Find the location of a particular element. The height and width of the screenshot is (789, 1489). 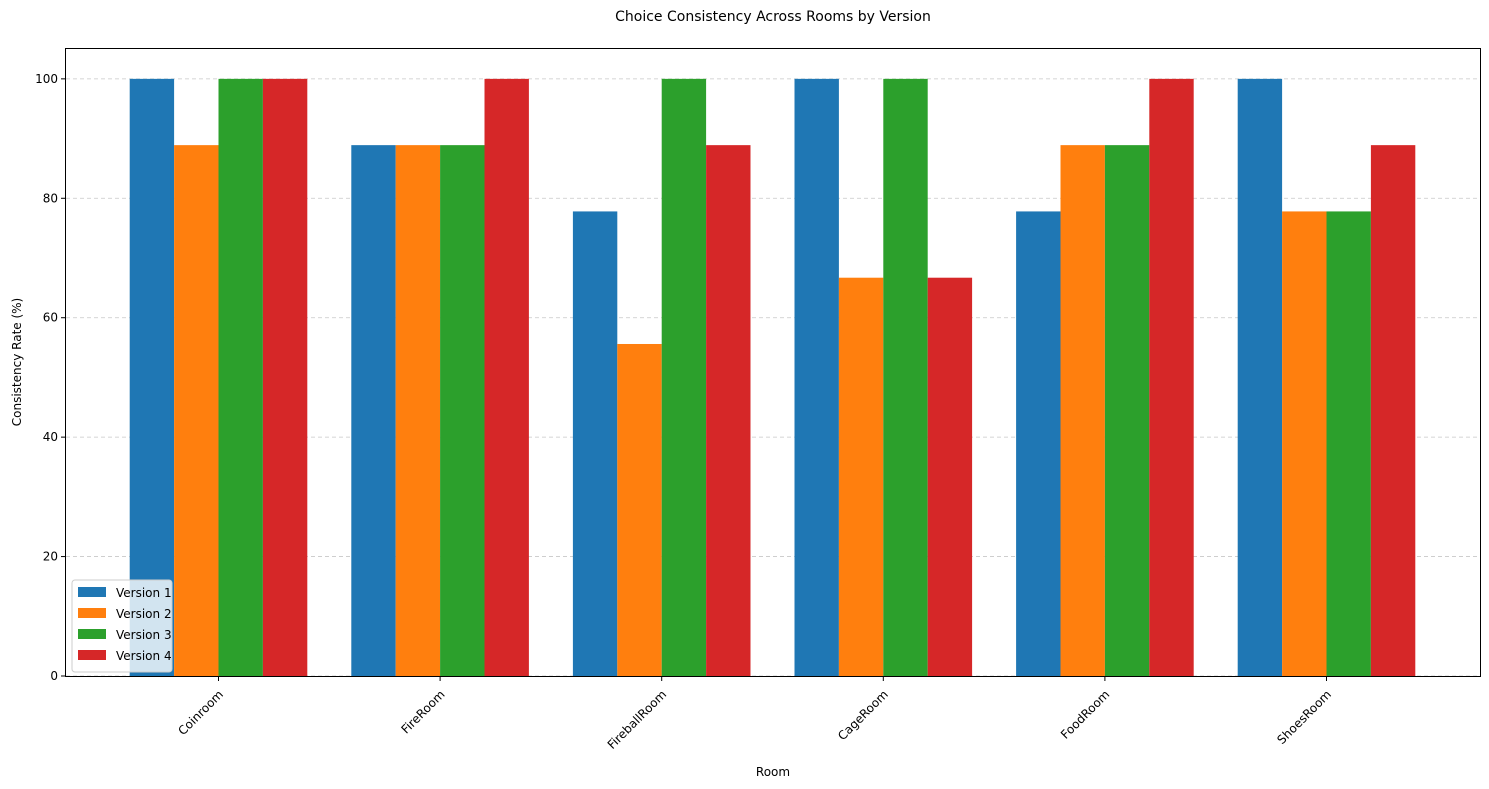

legend-box is located at coordinates (122, 626).